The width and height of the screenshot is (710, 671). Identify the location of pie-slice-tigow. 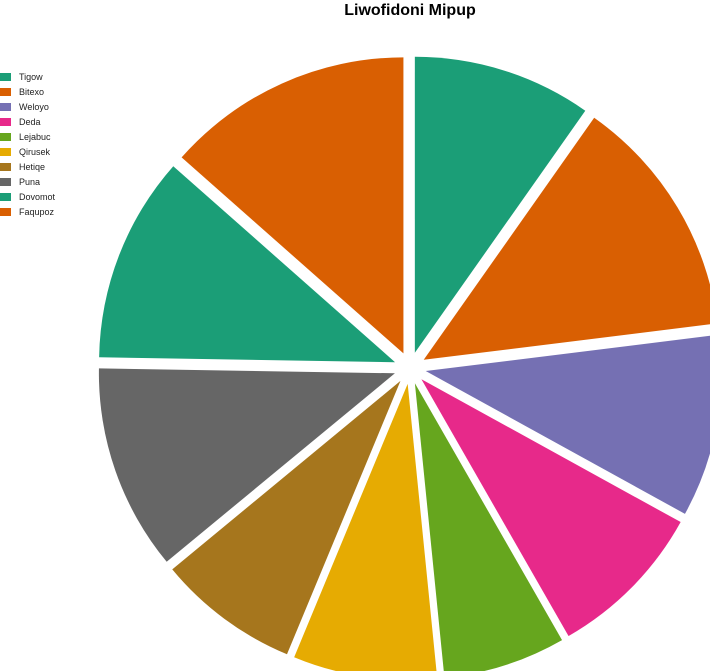
(500, 204).